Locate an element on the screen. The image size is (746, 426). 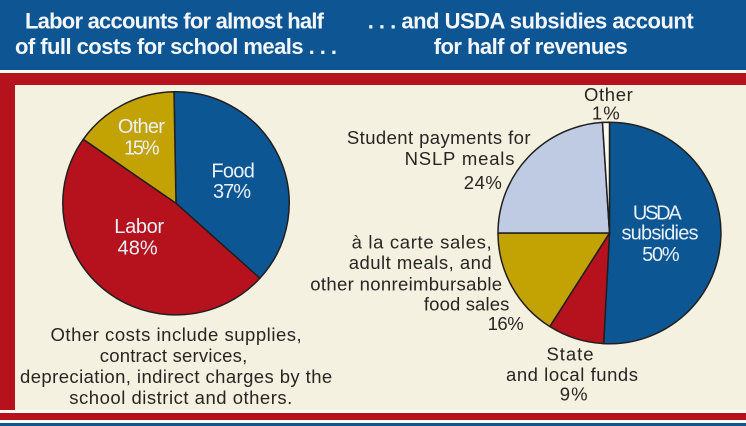
svg-text: USDA is located at coordinates (657, 213).